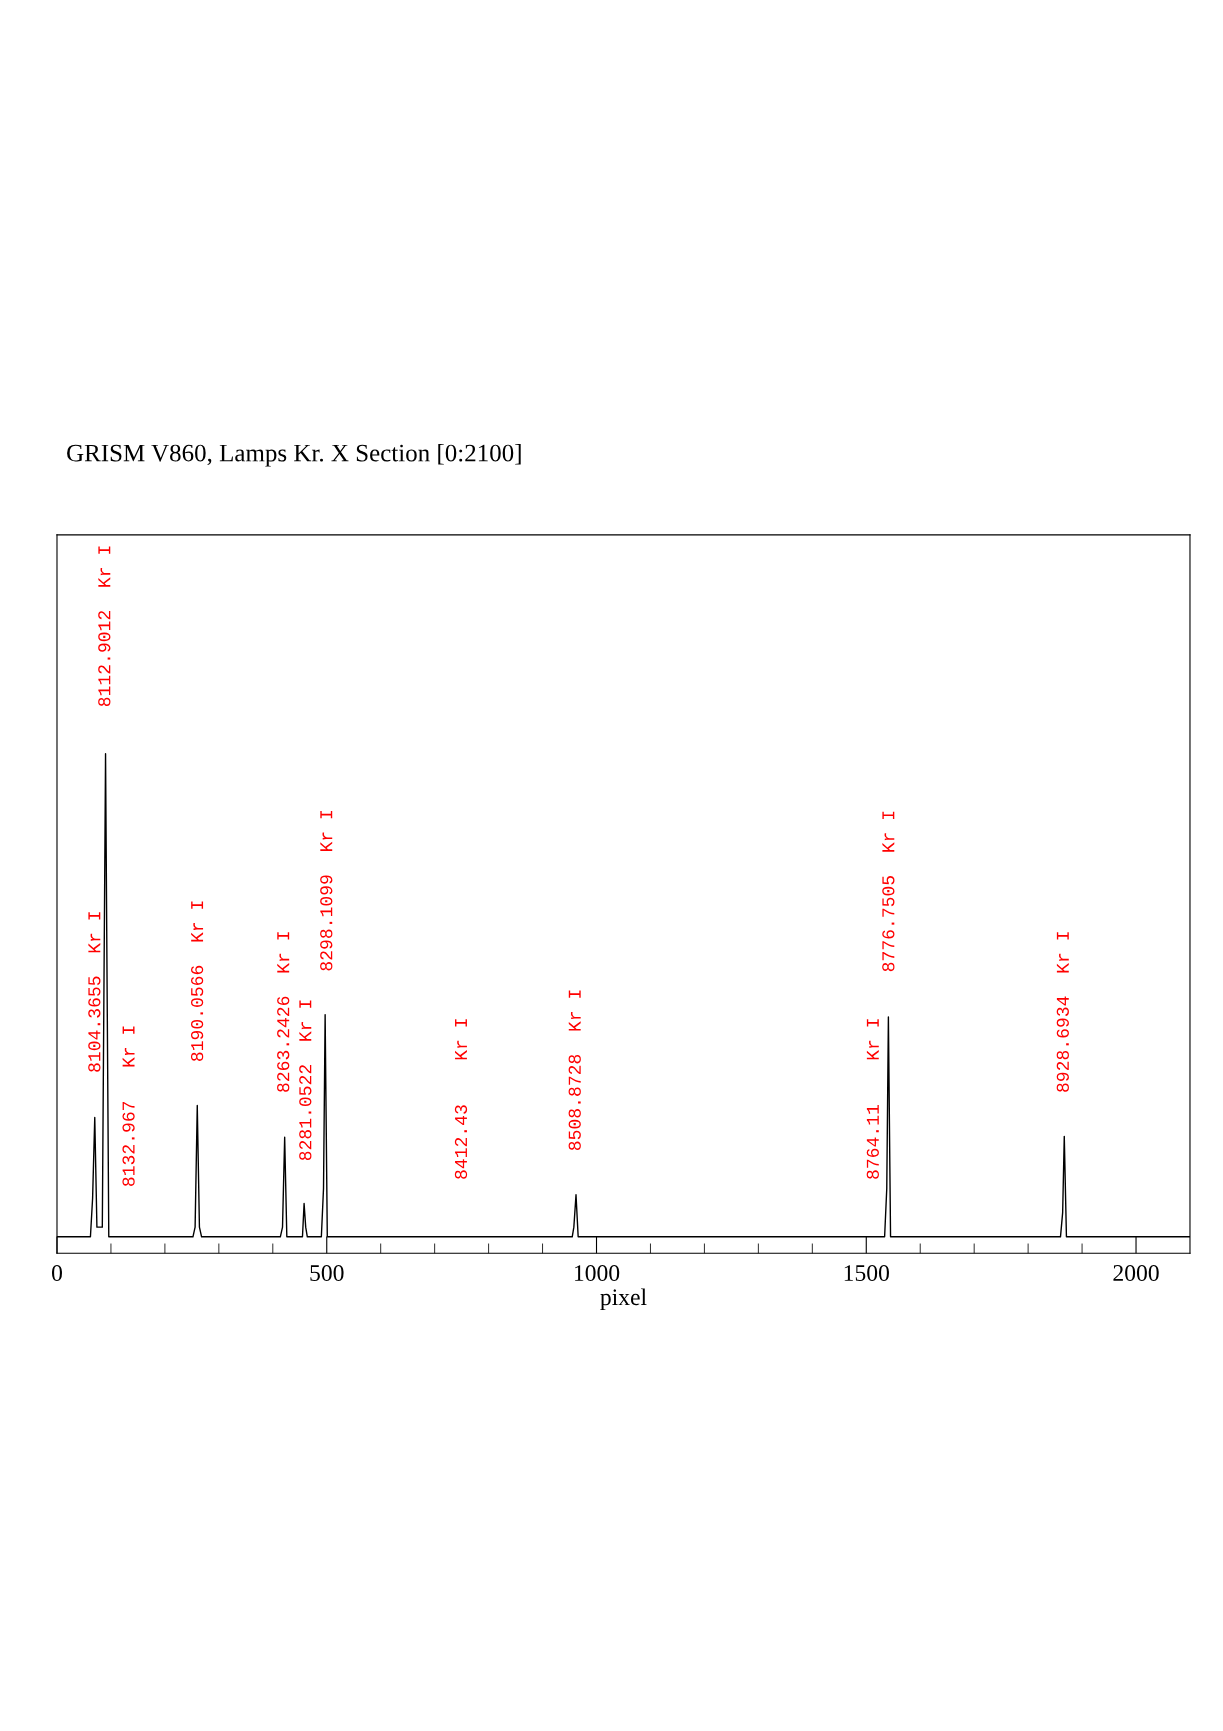 Image resolution: width=1223 pixels, height=1731 pixels. I want to click on x-axis-title: pixel, so click(623, 1299).